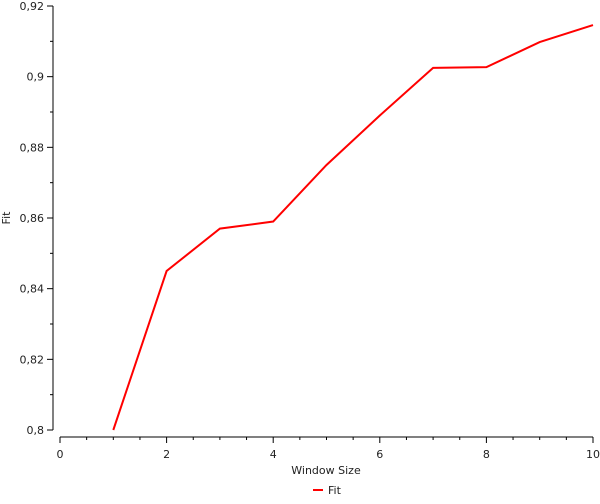  What do you see at coordinates (32, 147) in the screenshot?
I see `y-tick-label: 0,88` at bounding box center [32, 147].